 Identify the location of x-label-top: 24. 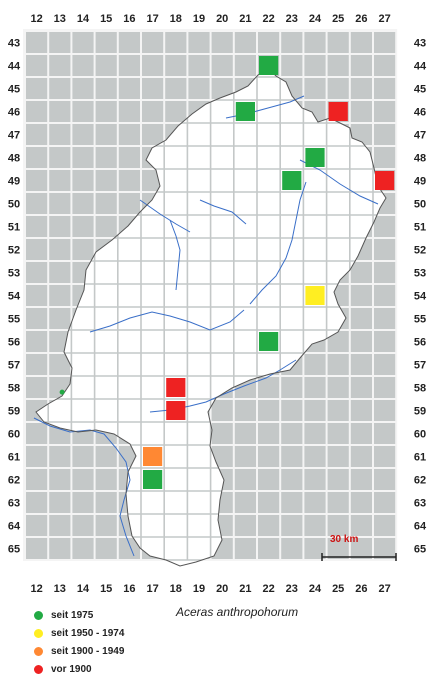
(315, 19).